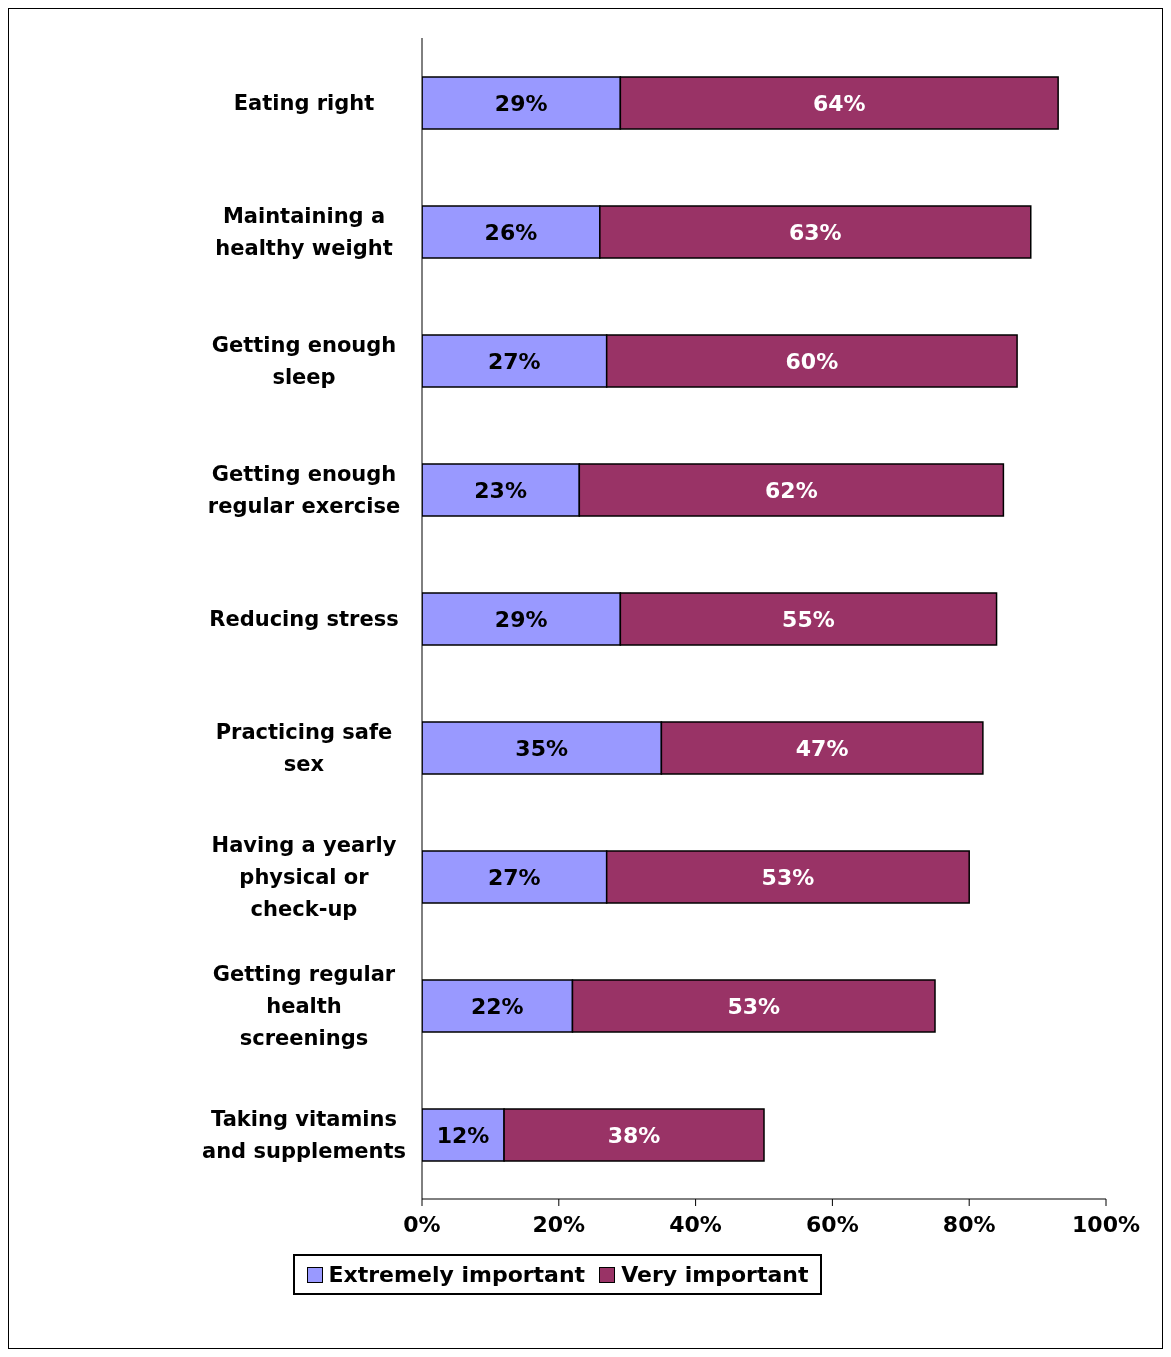 This screenshot has height=1357, width=1171. What do you see at coordinates (1106, 1224) in the screenshot?
I see `x-tick-label: 100%` at bounding box center [1106, 1224].